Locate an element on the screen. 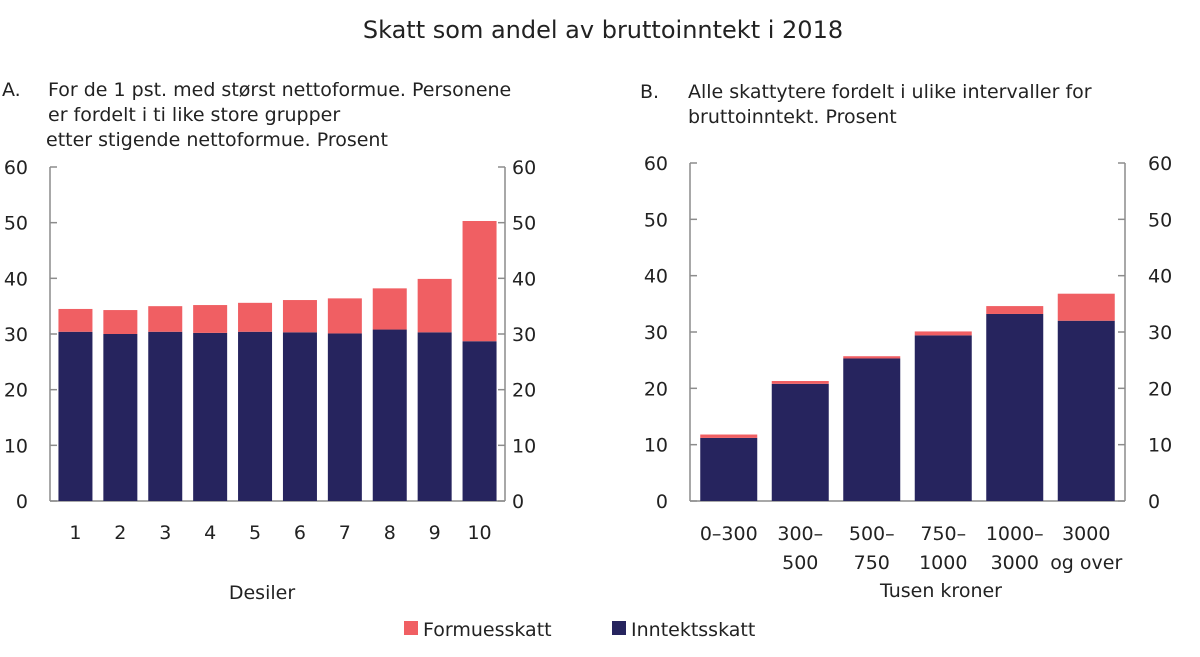 The width and height of the screenshot is (1200, 657). panel-a-subtitle-line-2: er fordelt i ti like store grupper is located at coordinates (194, 115).